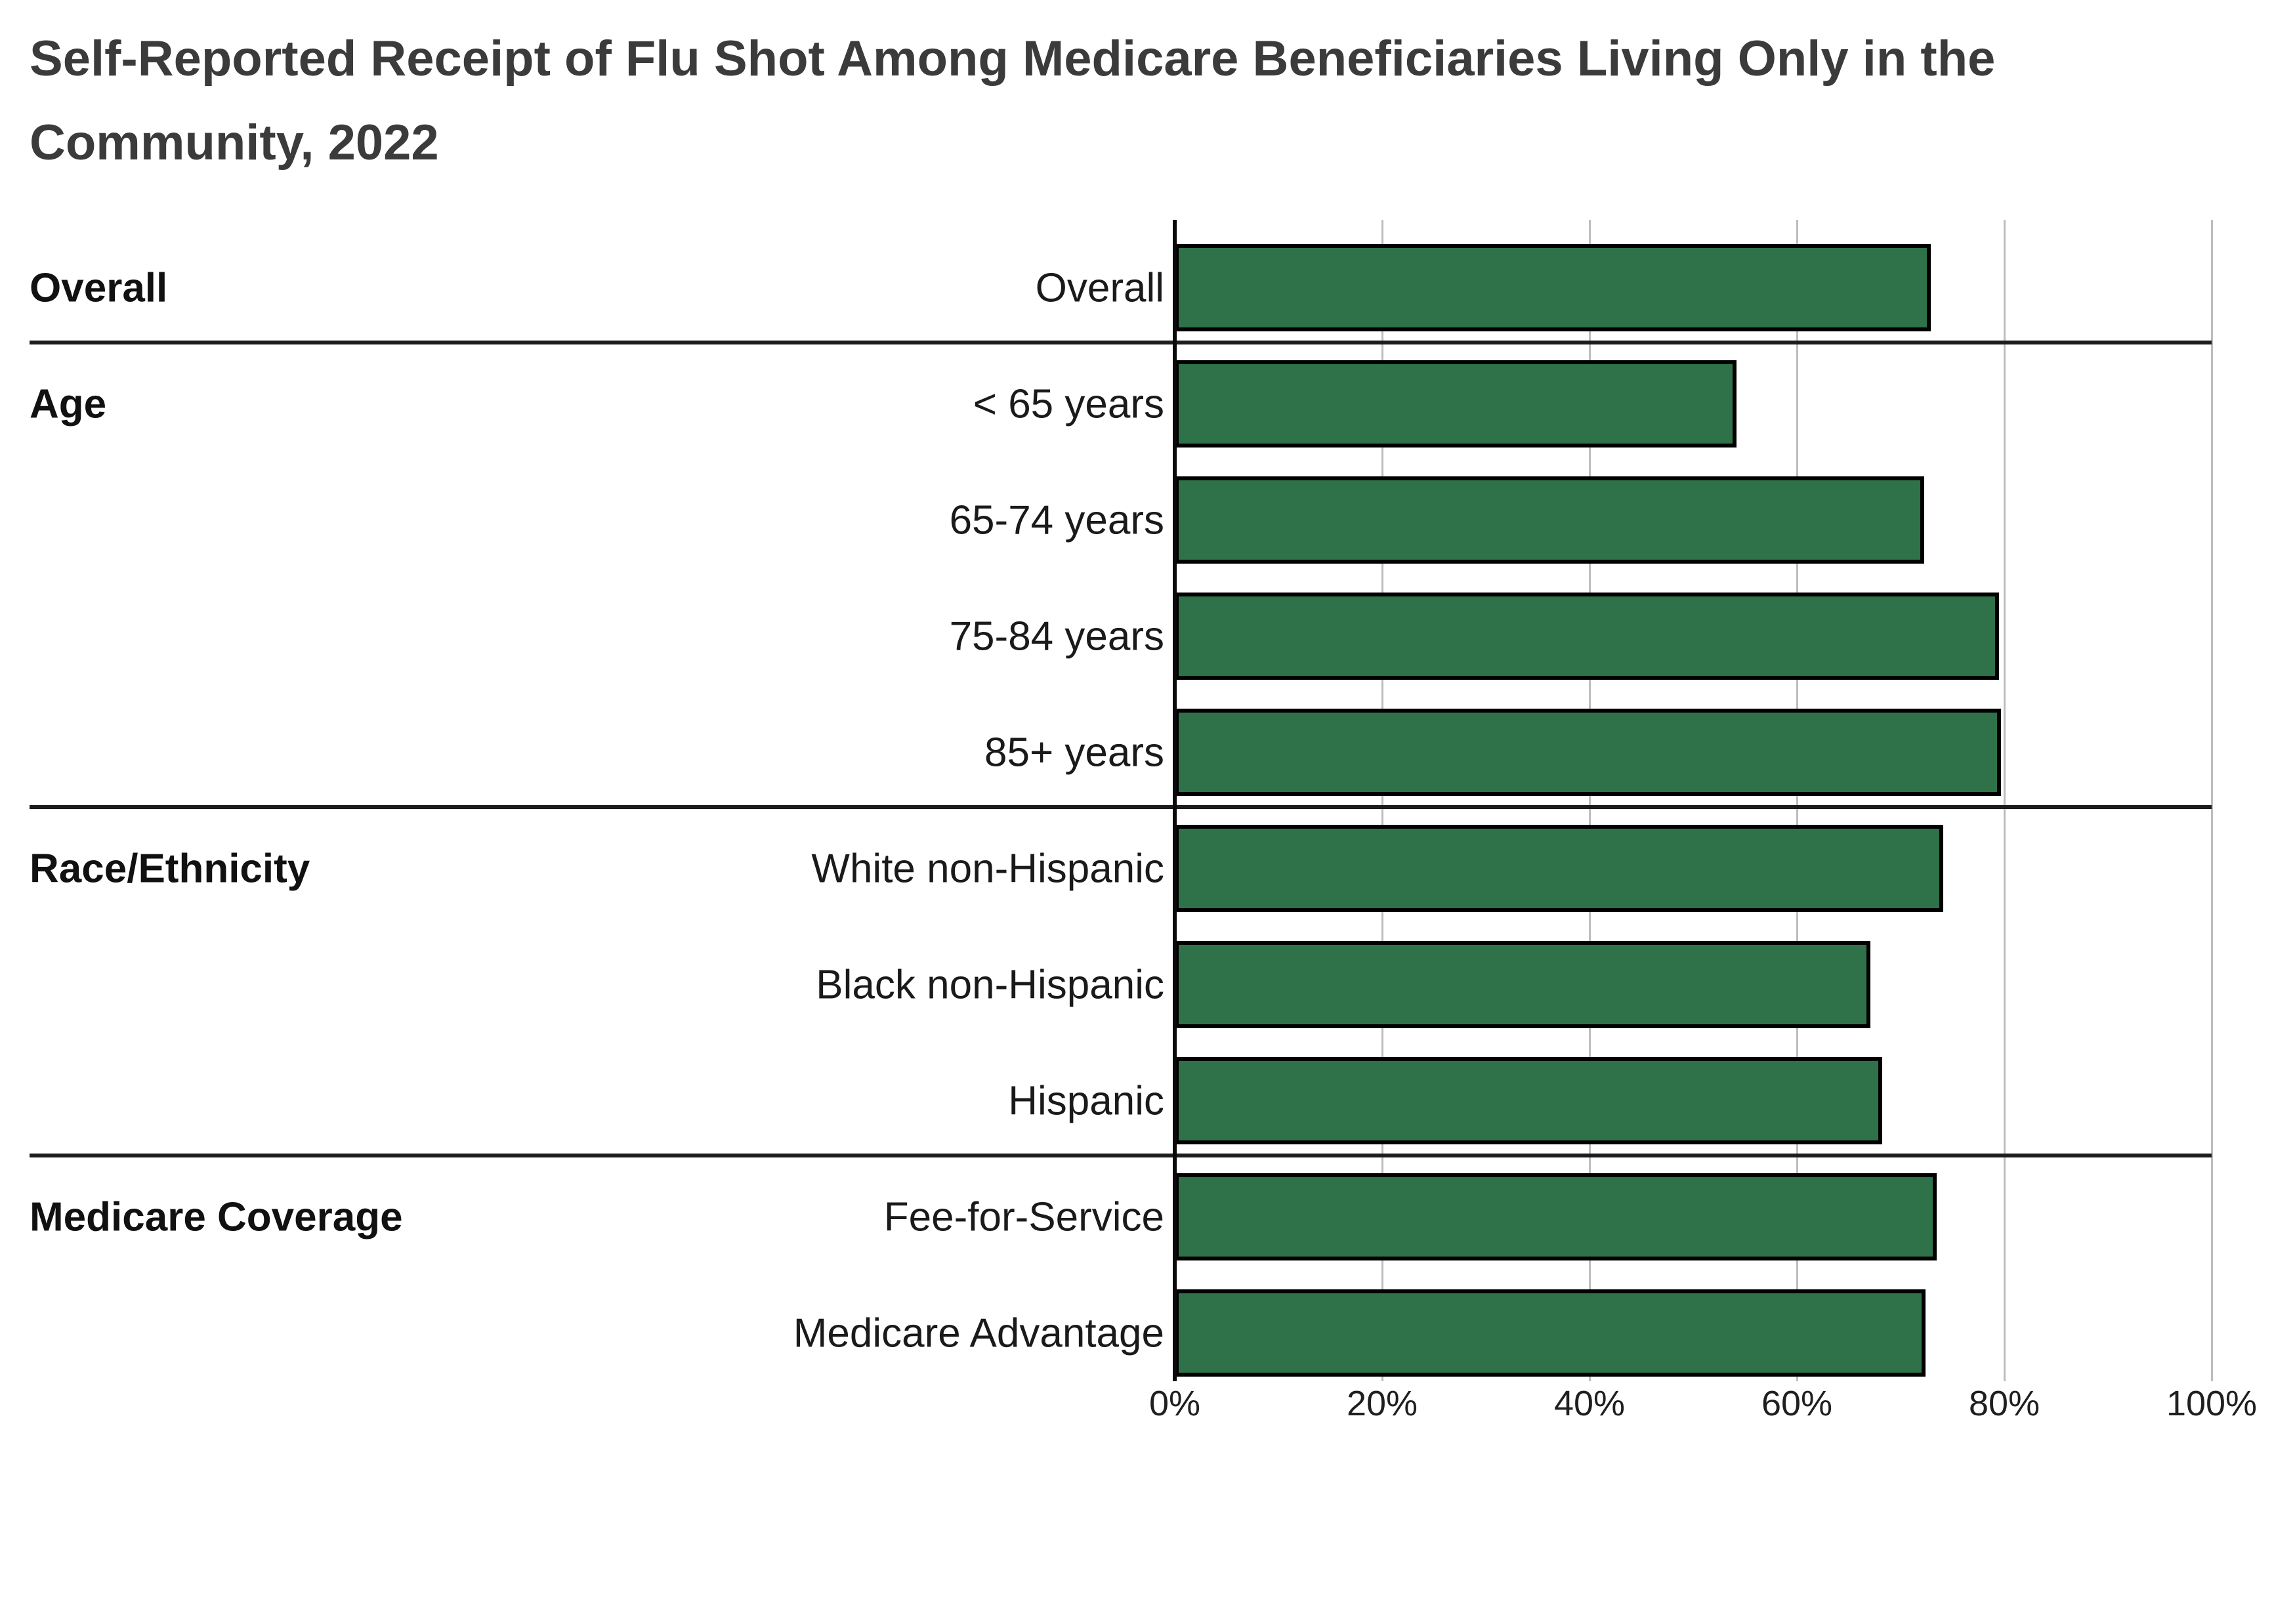 The height and width of the screenshot is (1624, 2274). I want to click on bar-75-84-years, so click(1587, 636).